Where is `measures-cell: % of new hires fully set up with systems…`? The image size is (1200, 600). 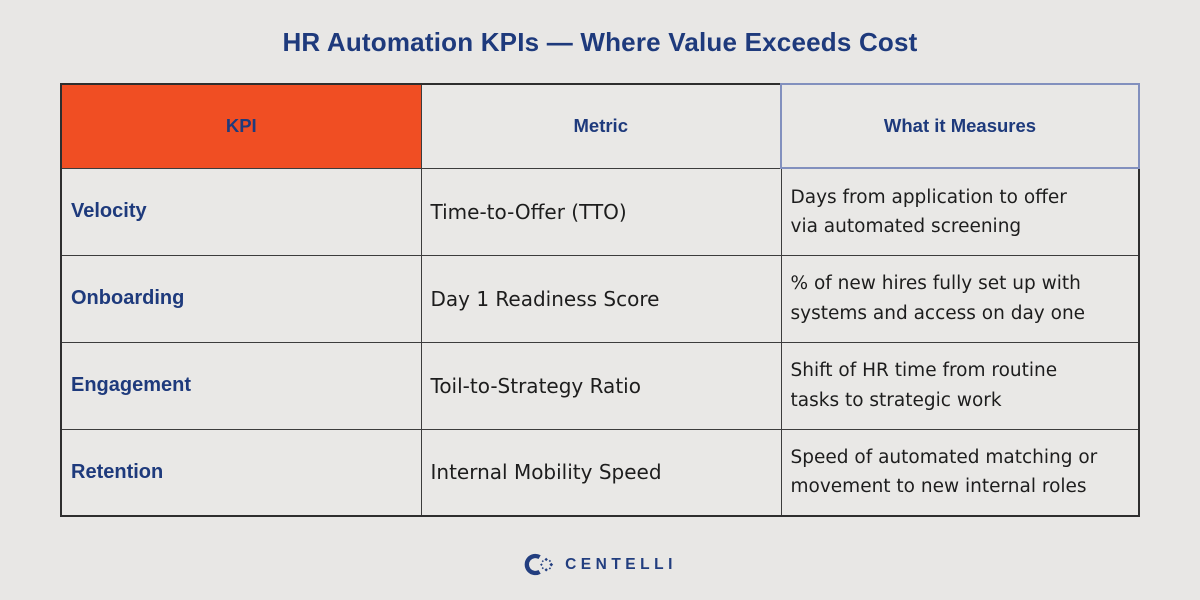 measures-cell: % of new hires fully set up with systems… is located at coordinates (960, 298).